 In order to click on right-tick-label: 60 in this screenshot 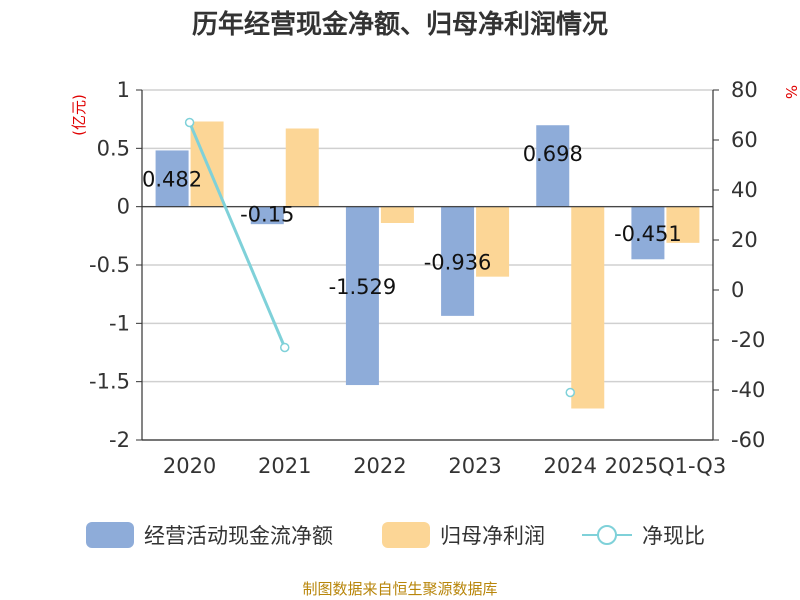, I will do `click(744, 140)`.